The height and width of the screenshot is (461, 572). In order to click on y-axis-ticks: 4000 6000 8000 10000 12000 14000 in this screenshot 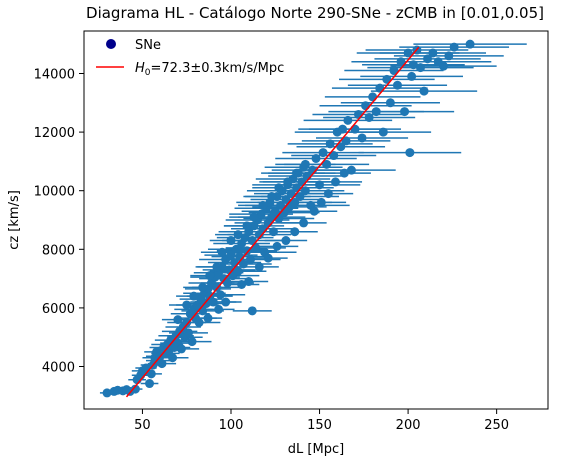, I will do `click(59, 221)`.